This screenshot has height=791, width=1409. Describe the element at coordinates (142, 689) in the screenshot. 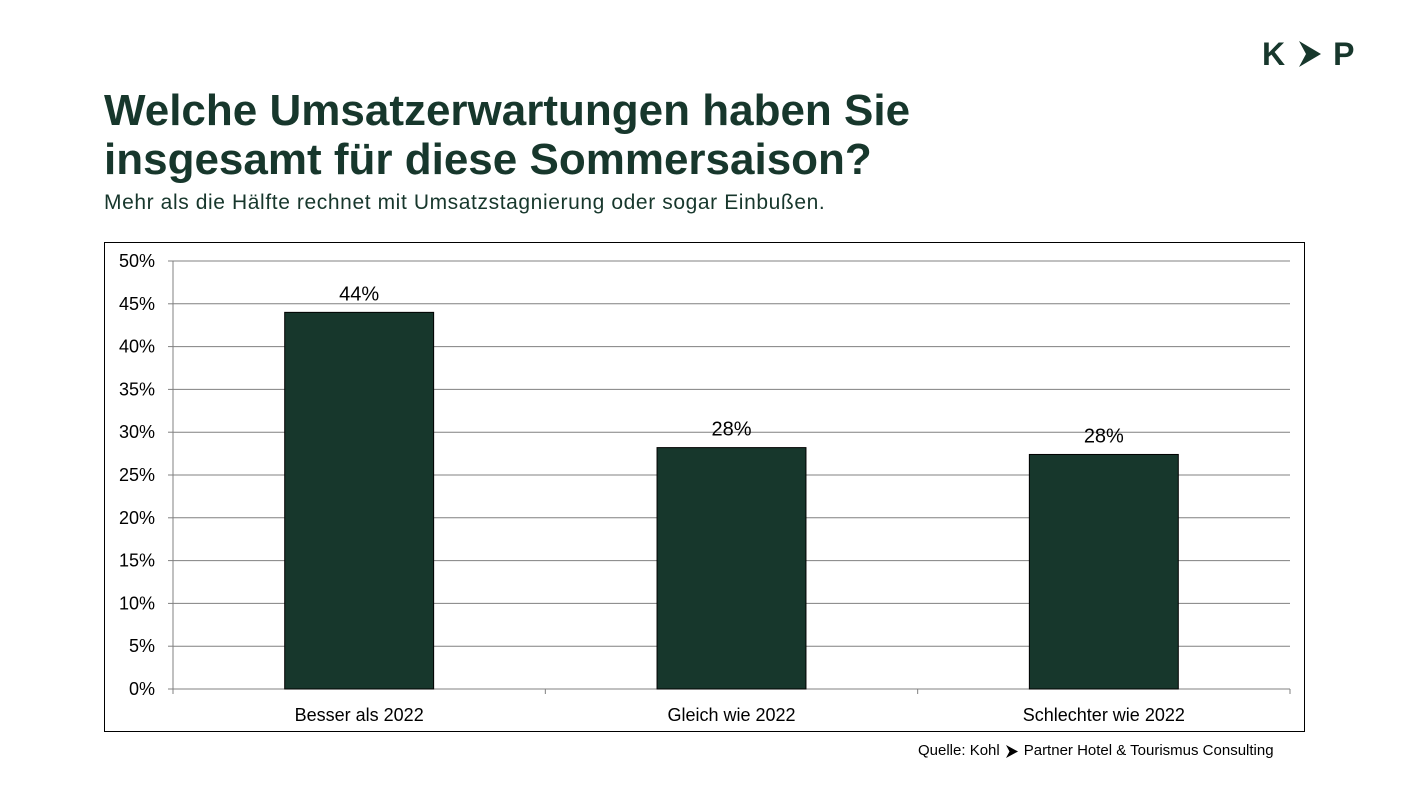

I see `y-tick-label: 0%` at that location.